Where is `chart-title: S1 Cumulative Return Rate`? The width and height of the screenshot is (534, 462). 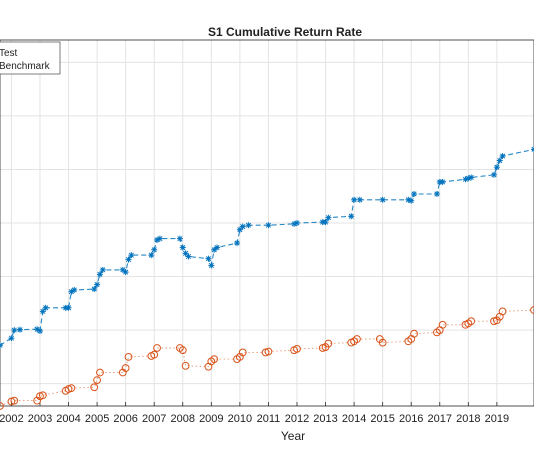 chart-title: S1 Cumulative Return Rate is located at coordinates (285, 32).